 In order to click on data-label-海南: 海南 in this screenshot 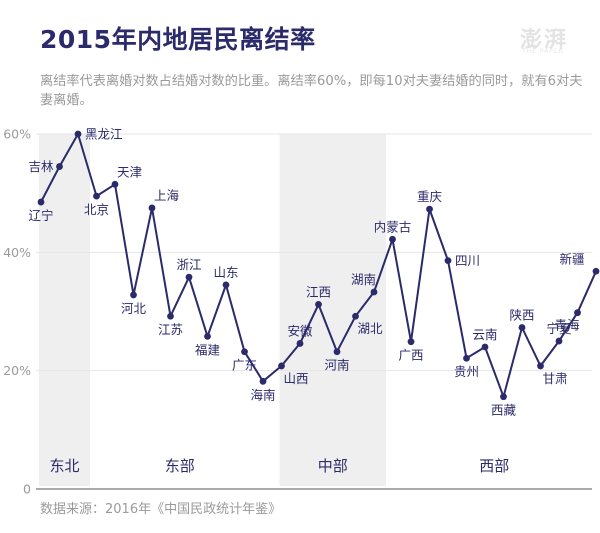, I will do `click(262, 394)`.